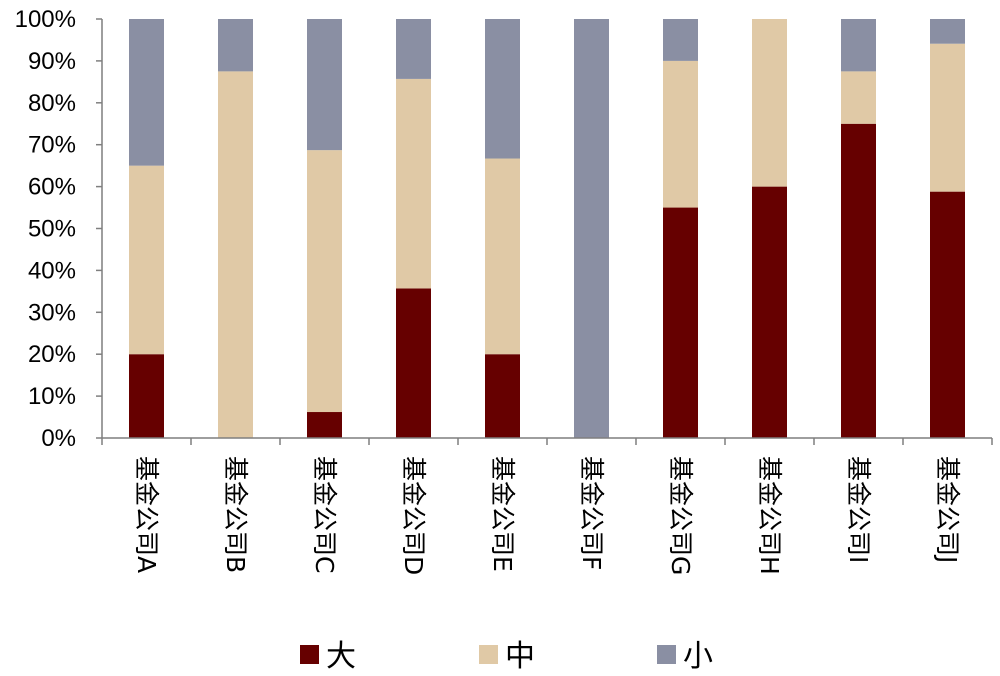  Describe the element at coordinates (52, 270) in the screenshot. I see `y-tick-label: 40%` at that location.